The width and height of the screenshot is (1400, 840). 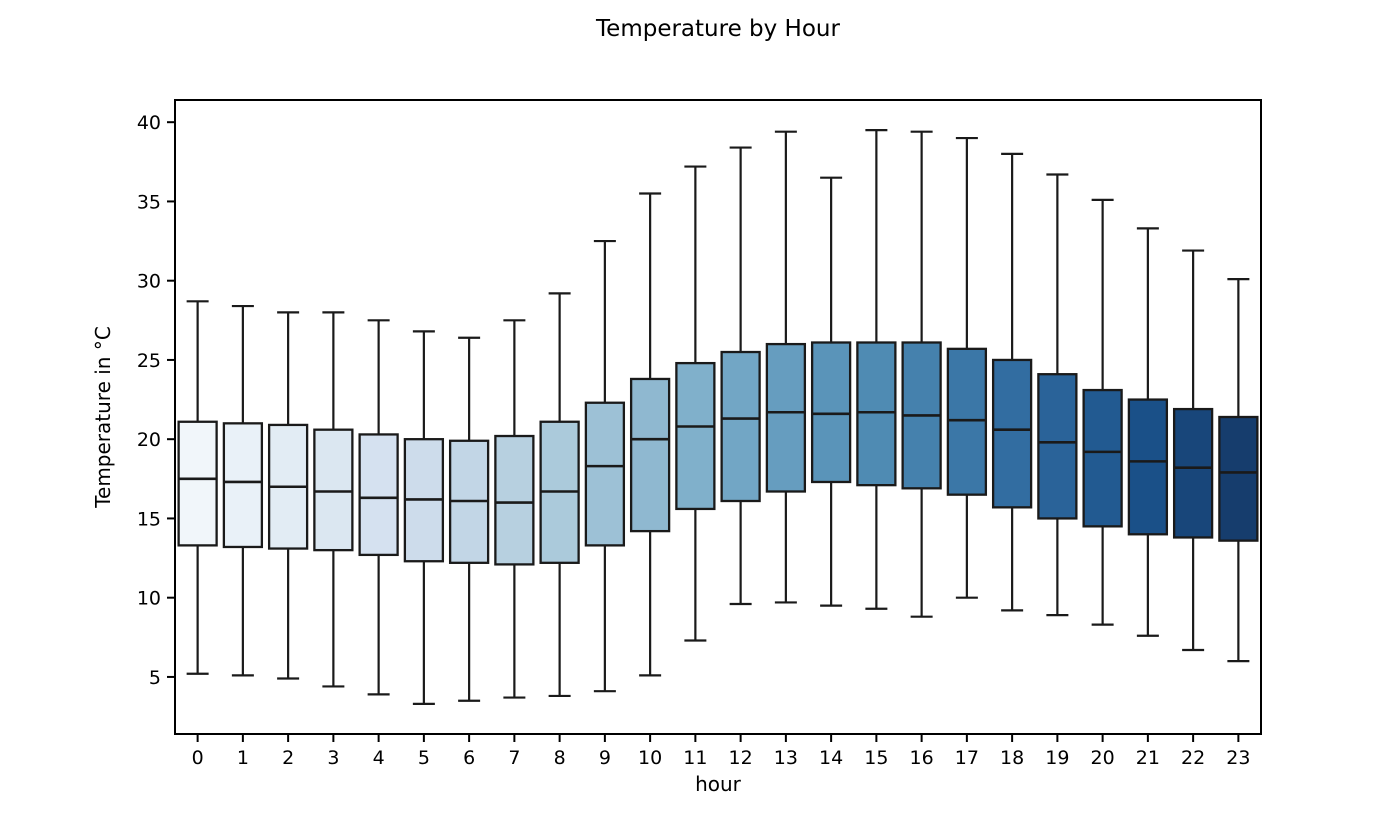 What do you see at coordinates (469, 758) in the screenshot?
I see `x-tick-label: 6` at bounding box center [469, 758].